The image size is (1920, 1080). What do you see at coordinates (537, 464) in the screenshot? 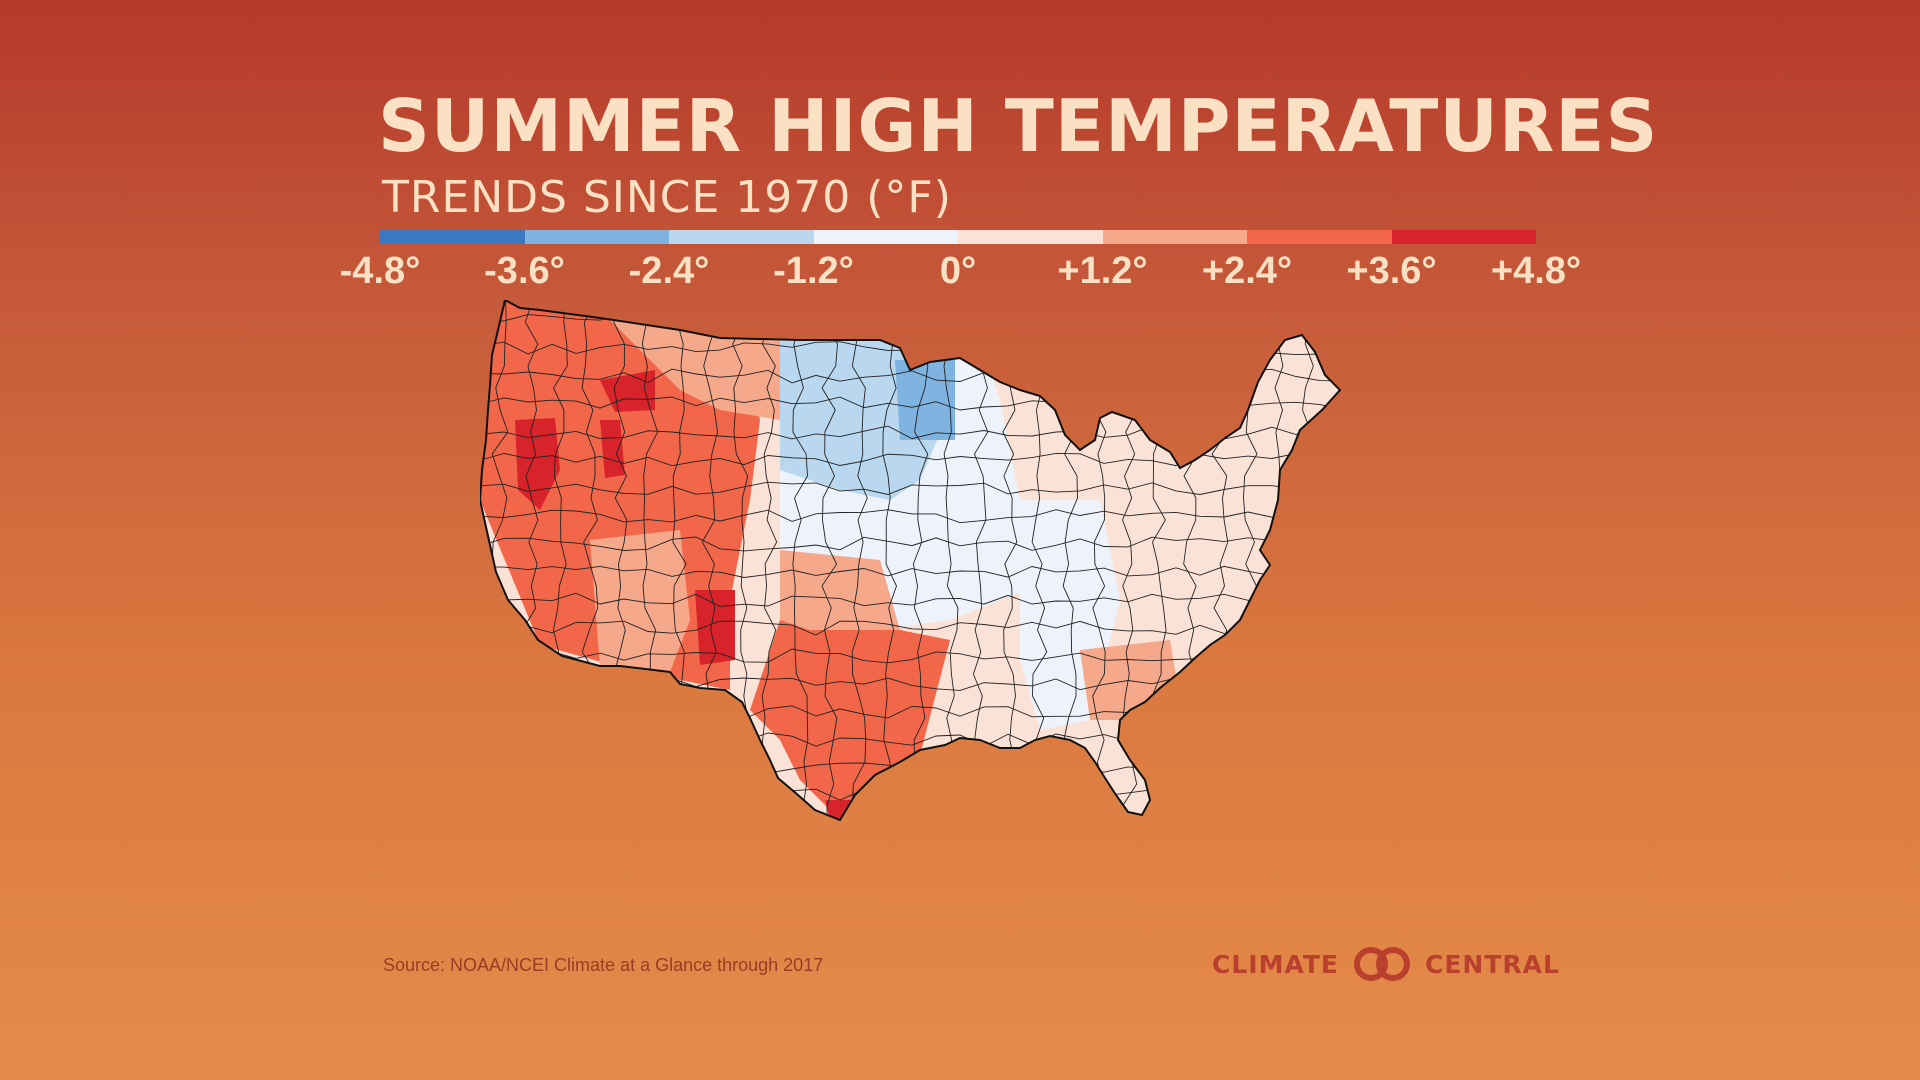
I see `region-nevada-hotspot` at bounding box center [537, 464].